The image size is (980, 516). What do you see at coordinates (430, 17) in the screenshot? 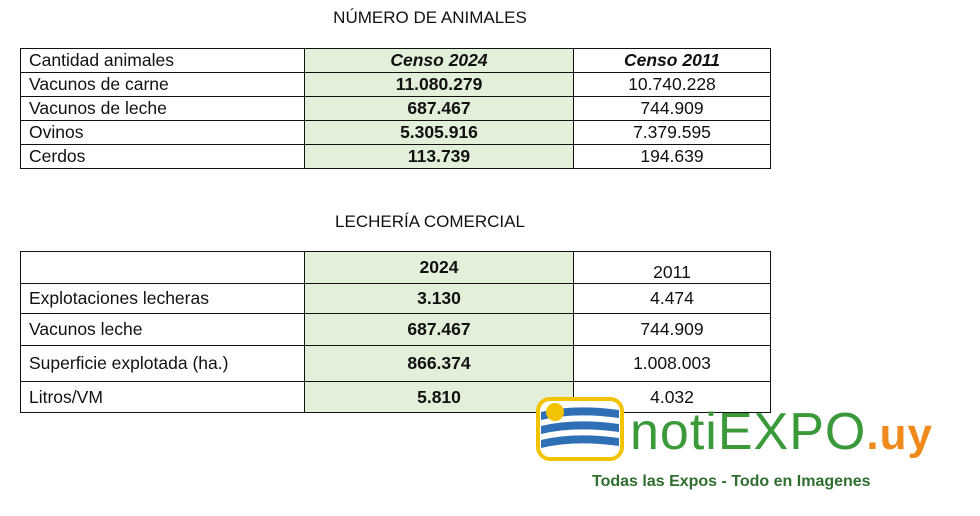
I see `table-title: NÚMERO DE ANIMALES` at bounding box center [430, 17].